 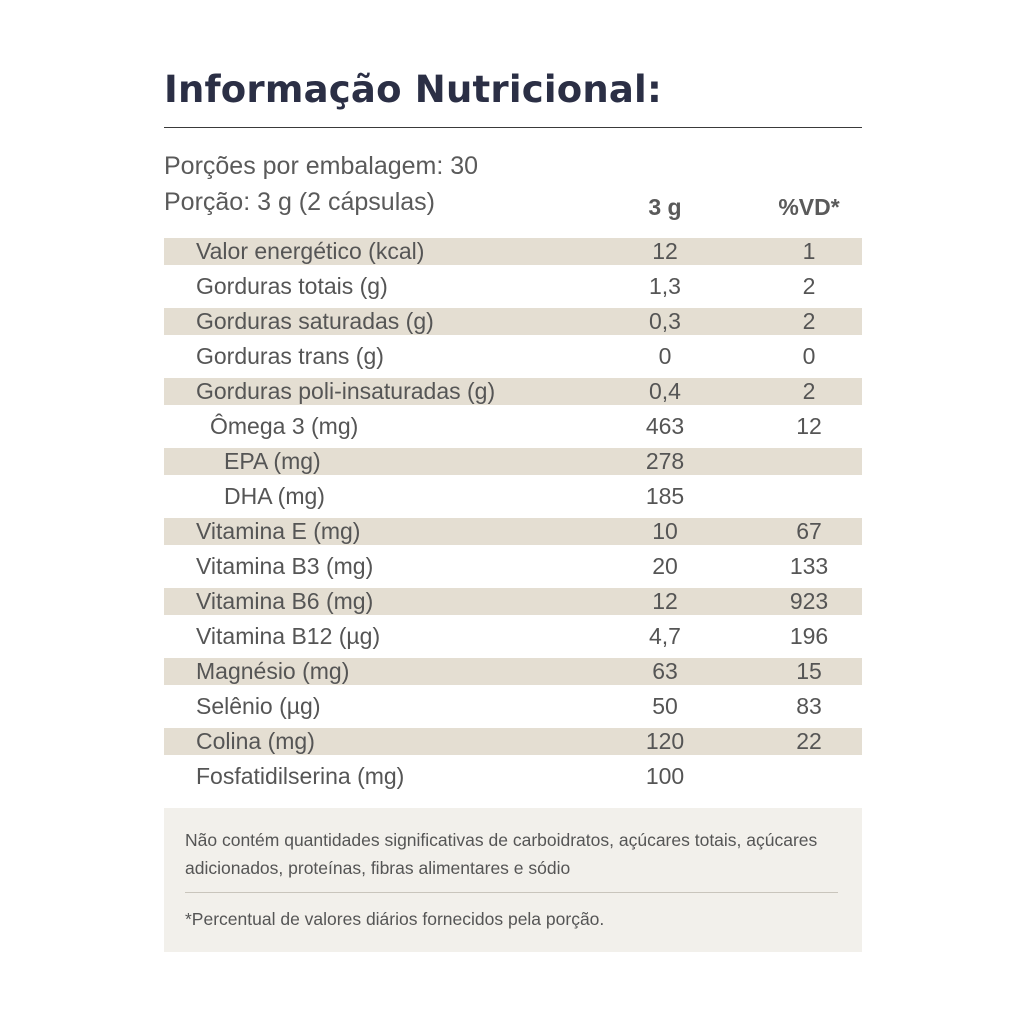 What do you see at coordinates (292, 286) in the screenshot?
I see `row-label: Gorduras totais (g)` at bounding box center [292, 286].